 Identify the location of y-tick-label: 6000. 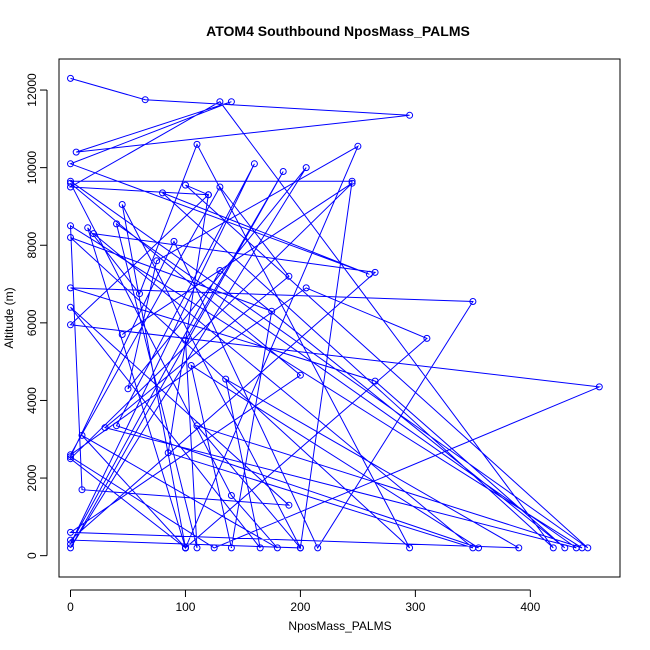
(32, 322).